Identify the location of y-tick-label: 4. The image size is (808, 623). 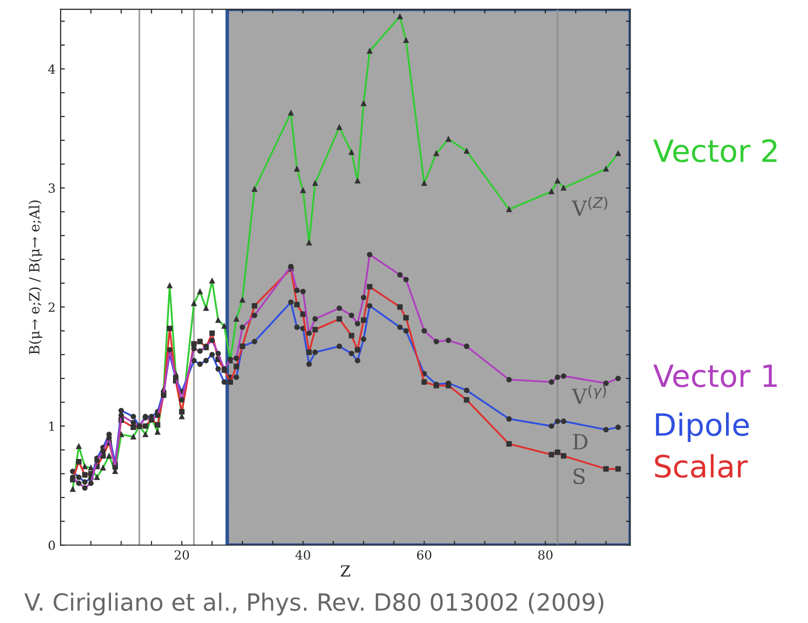
(52, 69).